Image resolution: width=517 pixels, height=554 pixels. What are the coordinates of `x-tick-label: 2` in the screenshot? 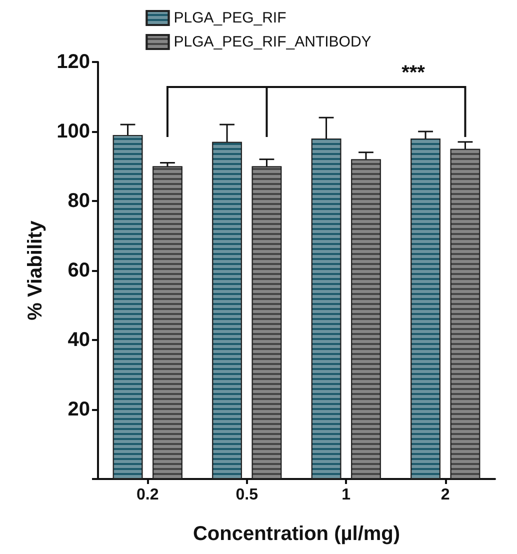 It's located at (445, 495).